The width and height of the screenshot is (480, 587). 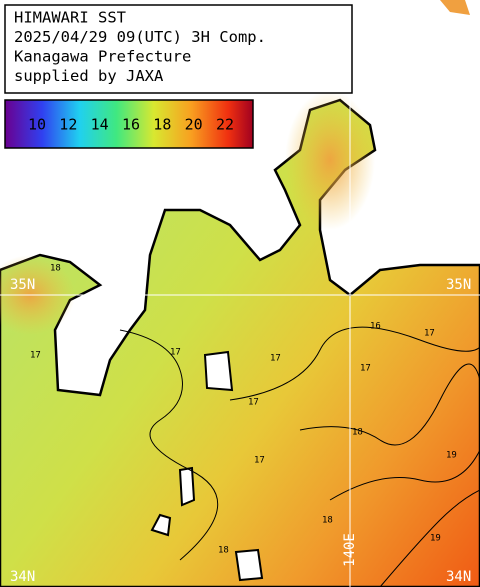 What do you see at coordinates (162, 125) in the screenshot?
I see `colorbar-tick-label: 18` at bounding box center [162, 125].